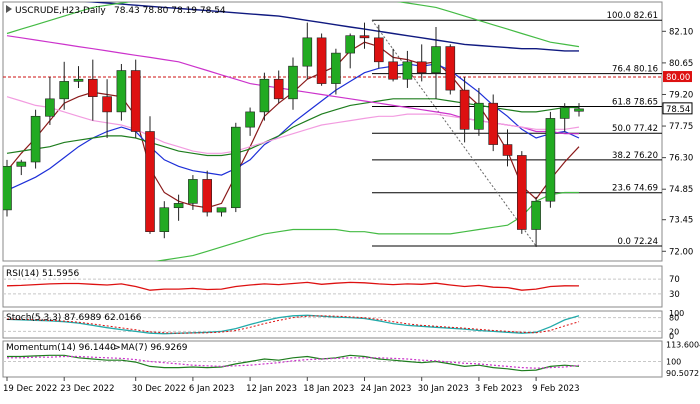  I want to click on stoch-axis-label: 100, so click(676, 313).